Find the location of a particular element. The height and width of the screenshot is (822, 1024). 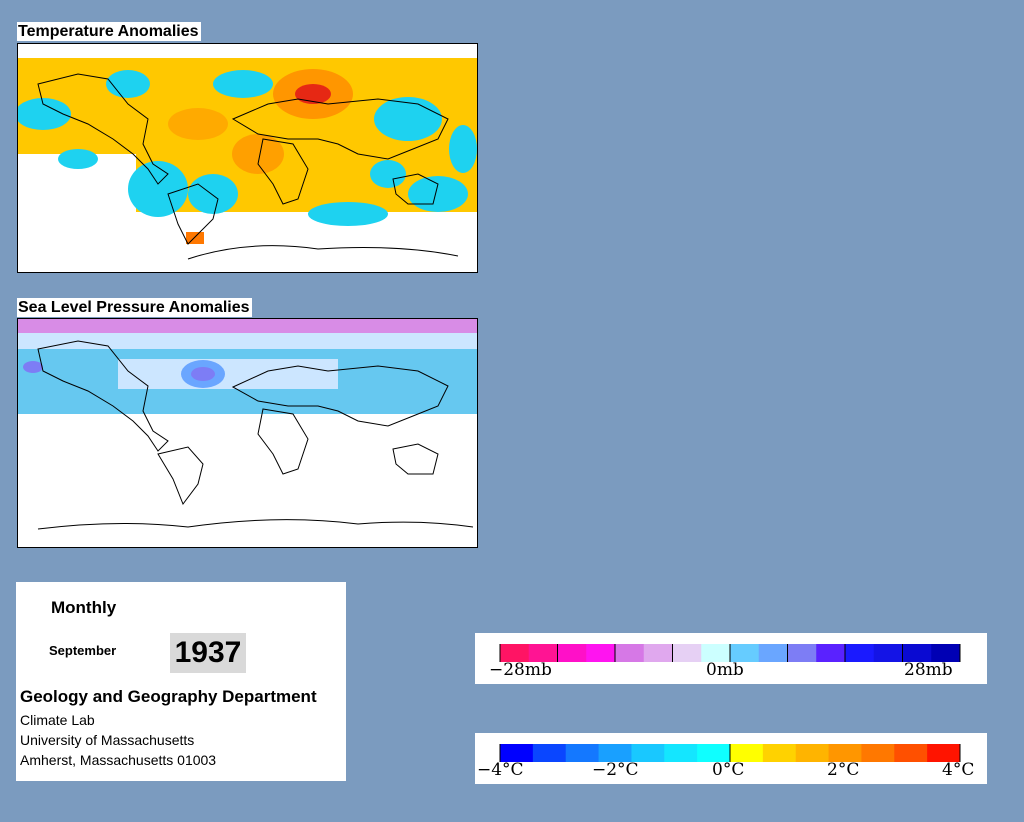

pressure-legend-zero-label: 0mb is located at coordinates (725, 670).